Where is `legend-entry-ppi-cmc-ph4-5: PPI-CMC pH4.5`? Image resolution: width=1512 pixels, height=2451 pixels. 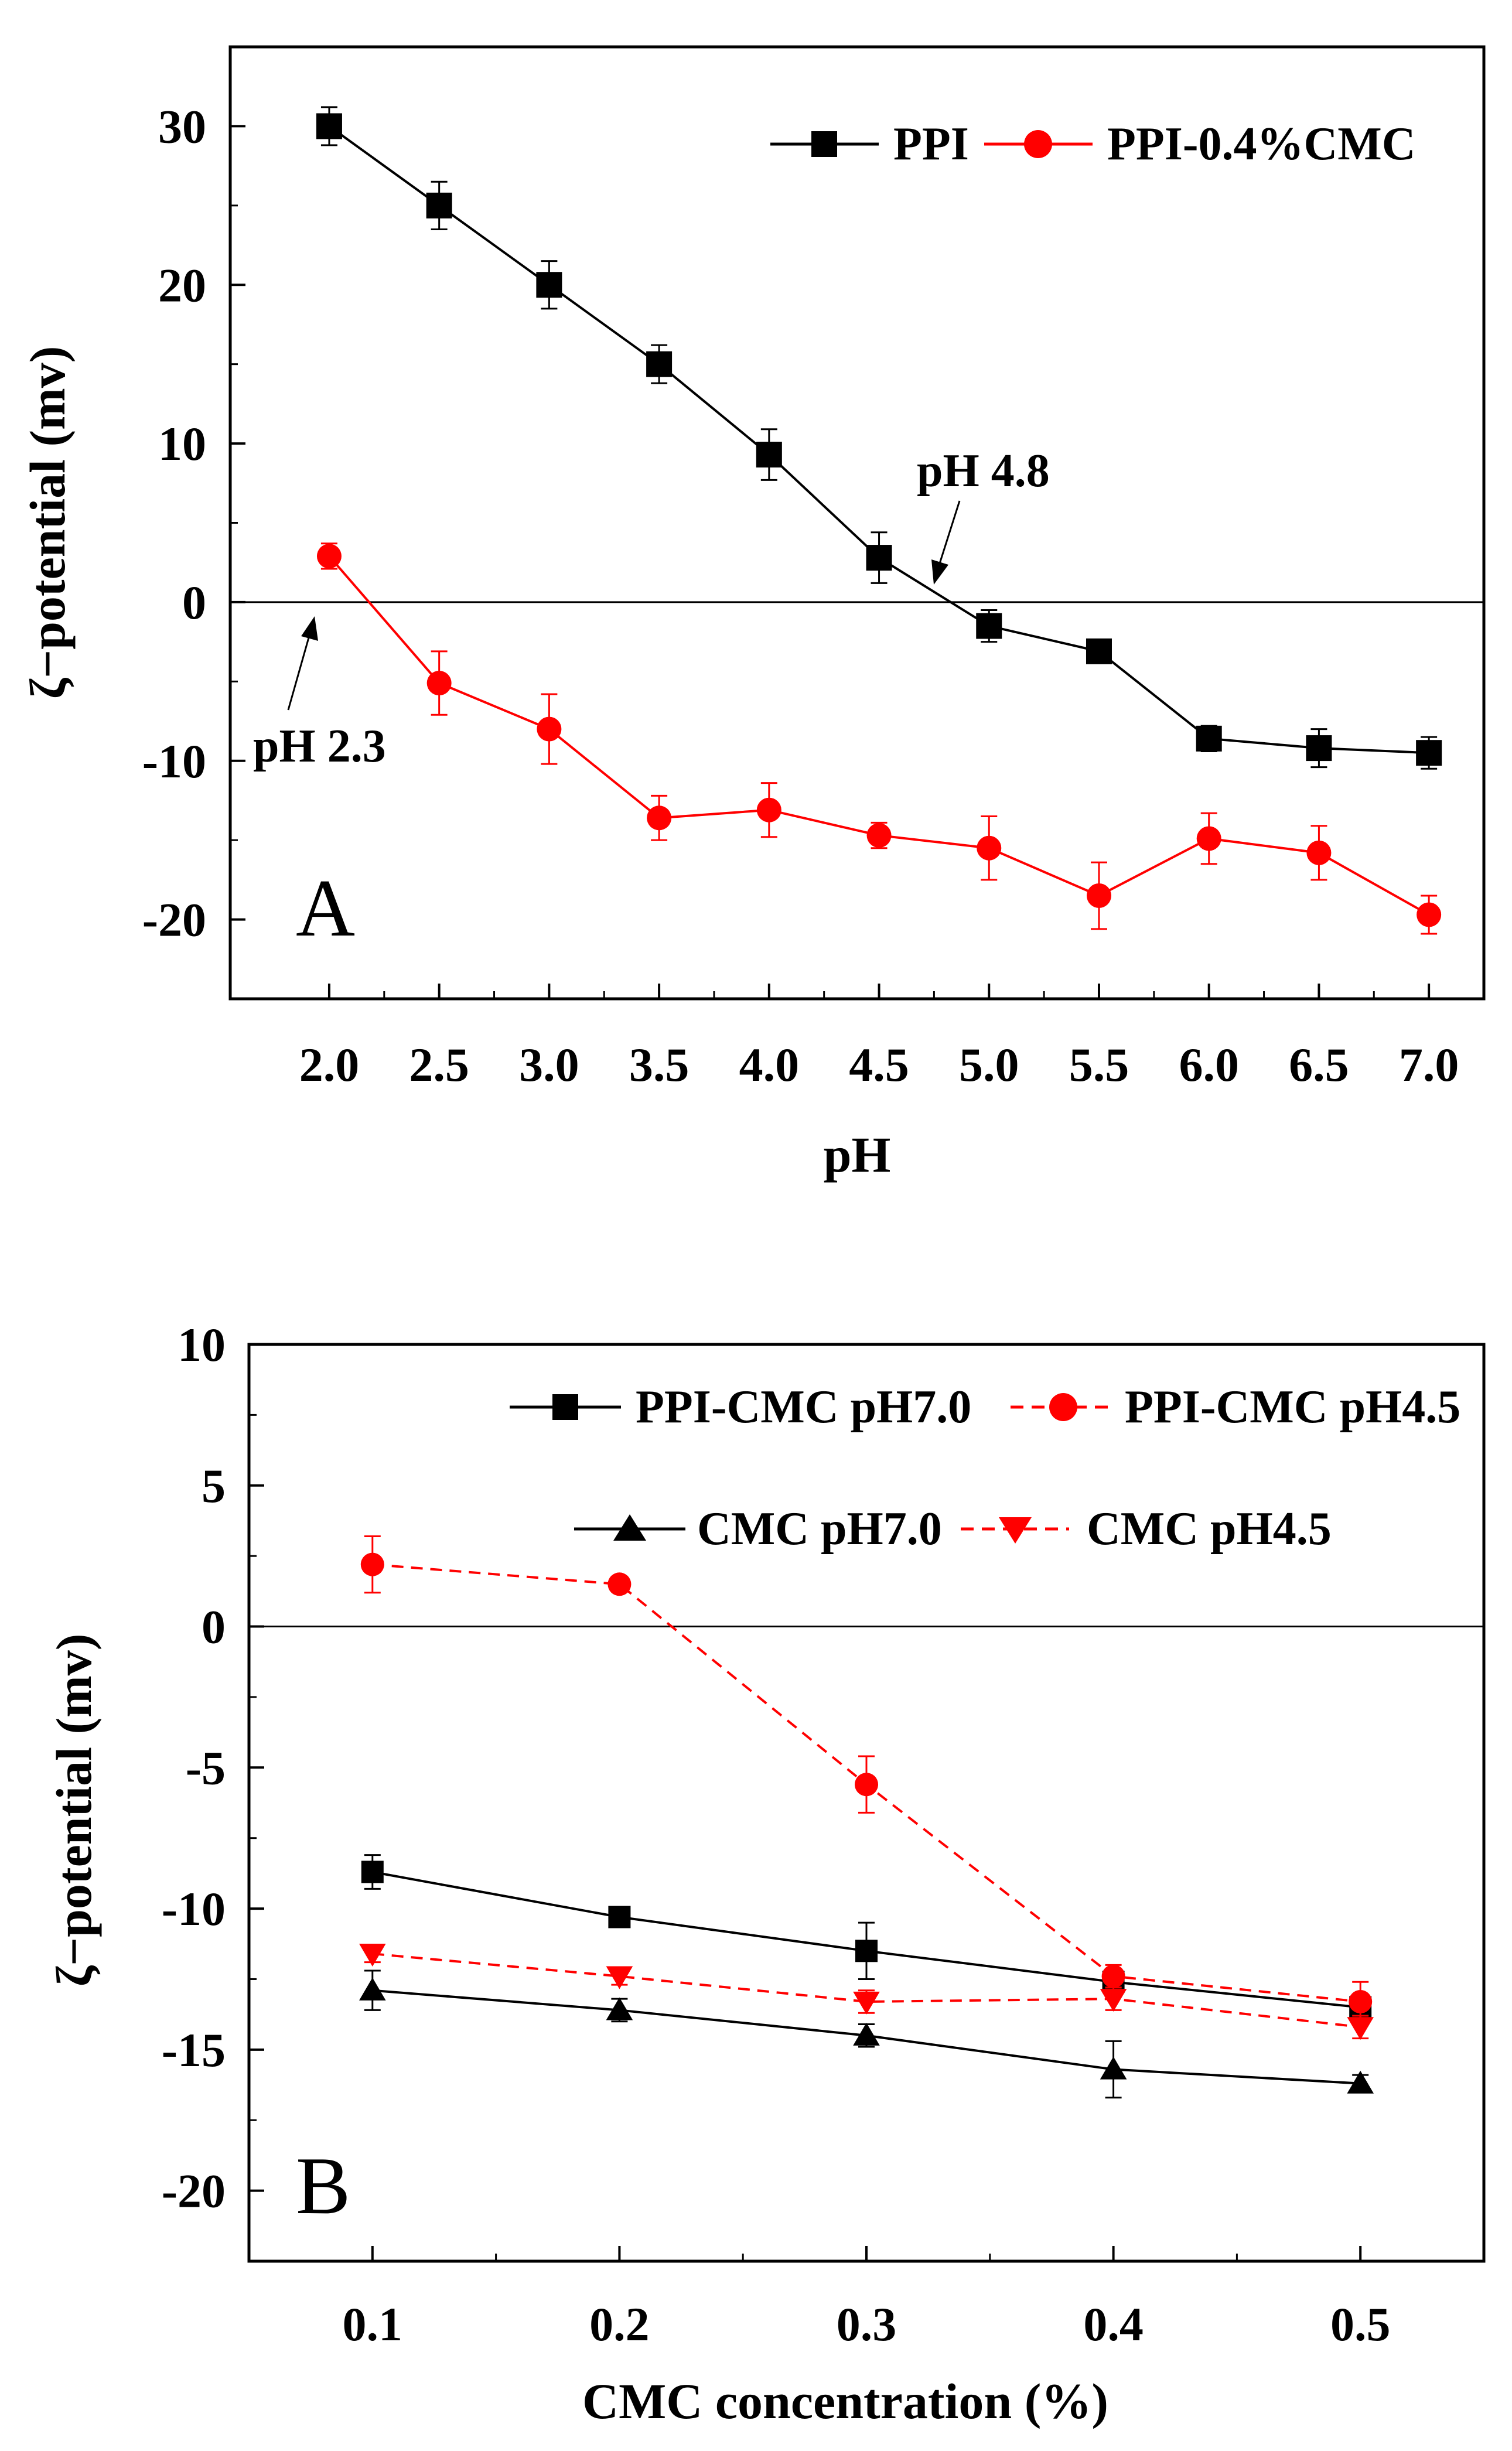
legend-entry-ppi-cmc-ph4-5: PPI-CMC pH4.5 is located at coordinates (1235, 1407).